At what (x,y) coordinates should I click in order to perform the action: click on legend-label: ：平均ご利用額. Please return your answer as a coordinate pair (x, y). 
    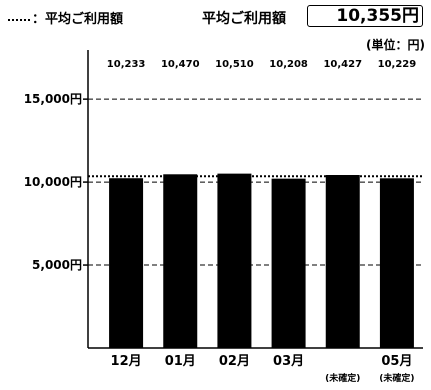
    Looking at the image, I should click on (78, 19).